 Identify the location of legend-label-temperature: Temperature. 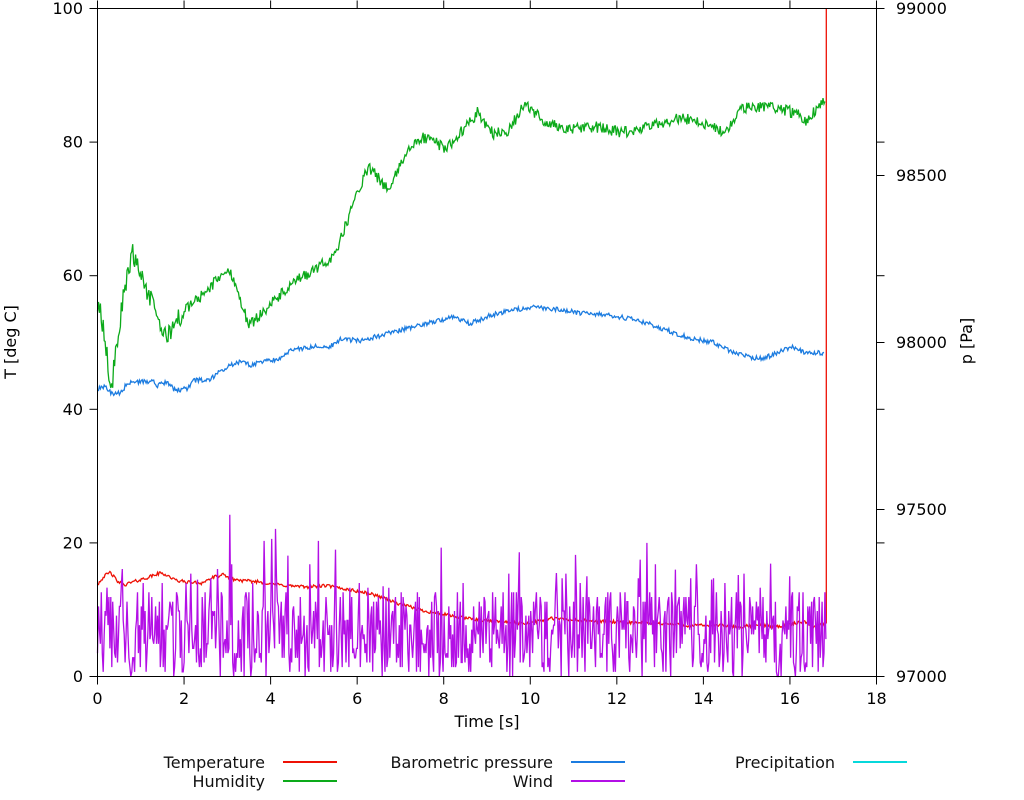
(214, 762).